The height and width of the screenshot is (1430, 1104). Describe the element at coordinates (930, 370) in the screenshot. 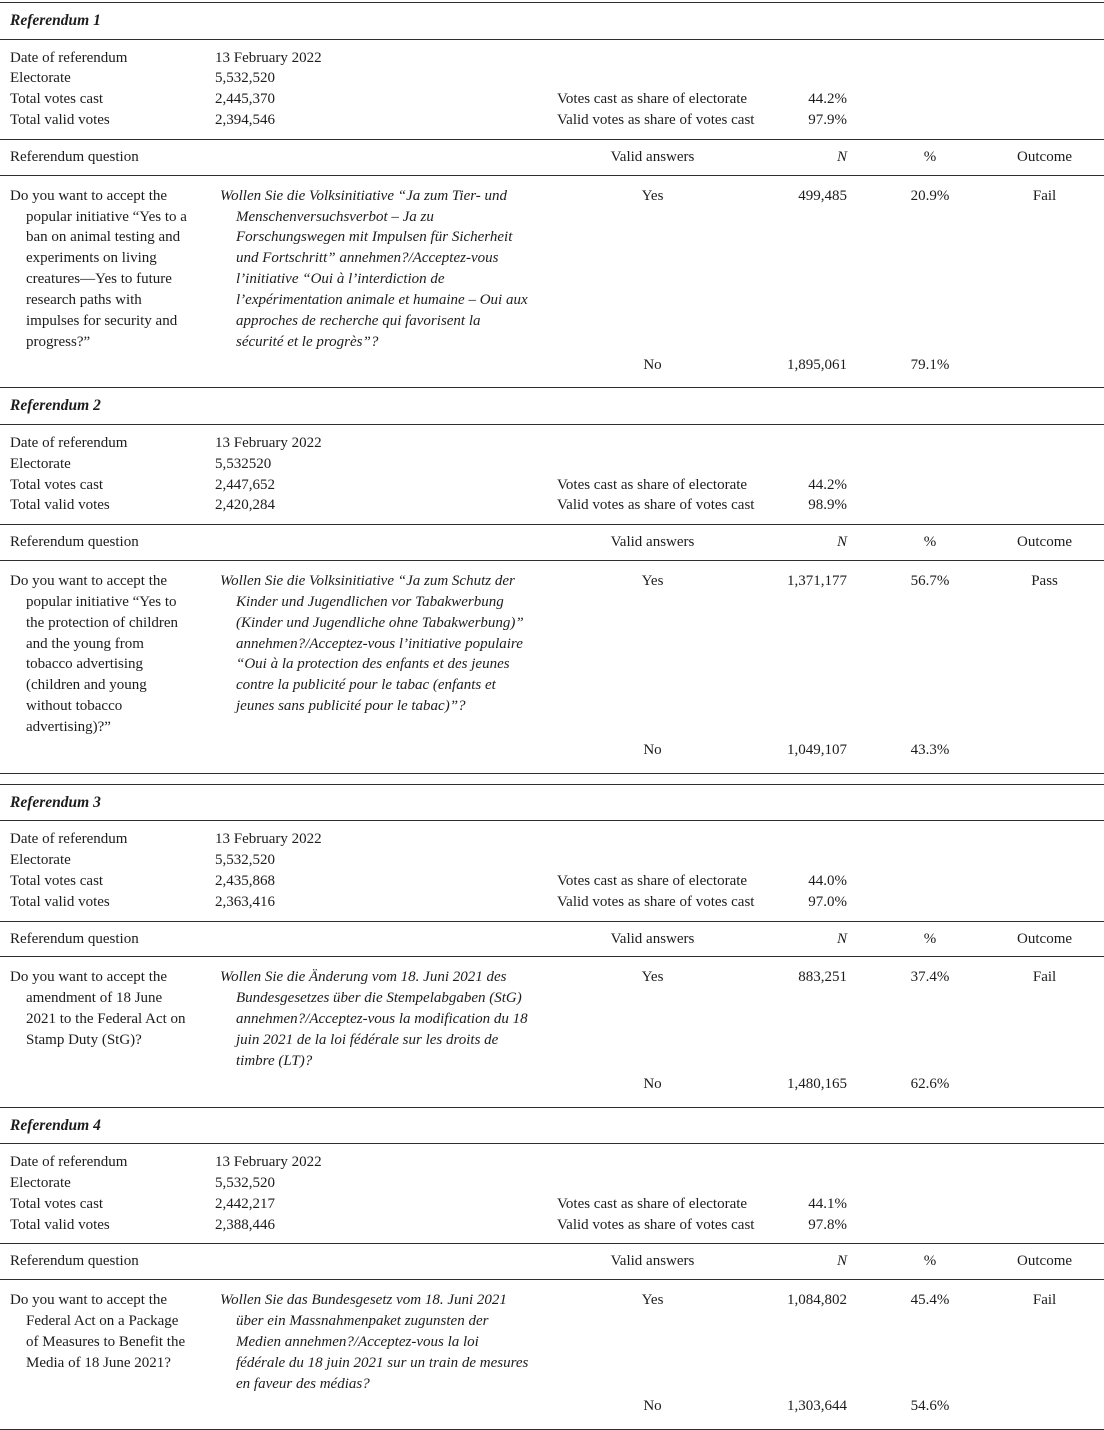

I see `answer-no-pct: 79.1%` at that location.